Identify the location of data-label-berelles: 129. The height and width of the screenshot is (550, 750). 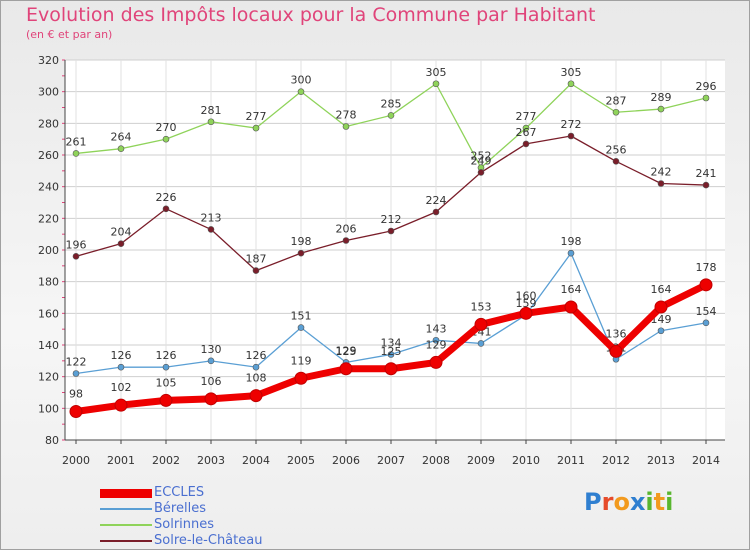
(346, 350).